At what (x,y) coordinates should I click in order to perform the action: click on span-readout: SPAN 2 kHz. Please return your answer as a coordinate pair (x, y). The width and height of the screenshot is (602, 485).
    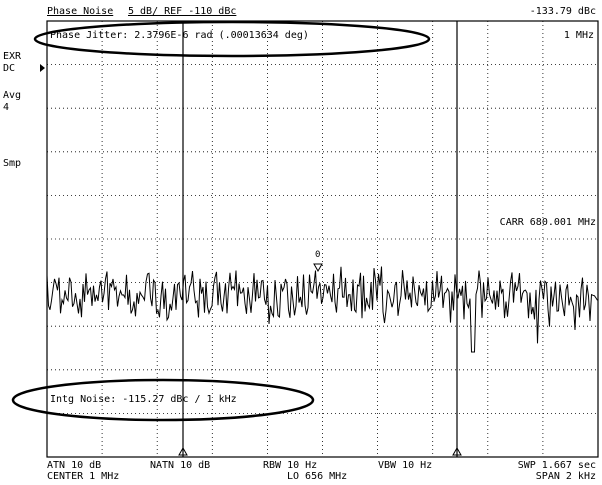
    Looking at the image, I should click on (565, 476).